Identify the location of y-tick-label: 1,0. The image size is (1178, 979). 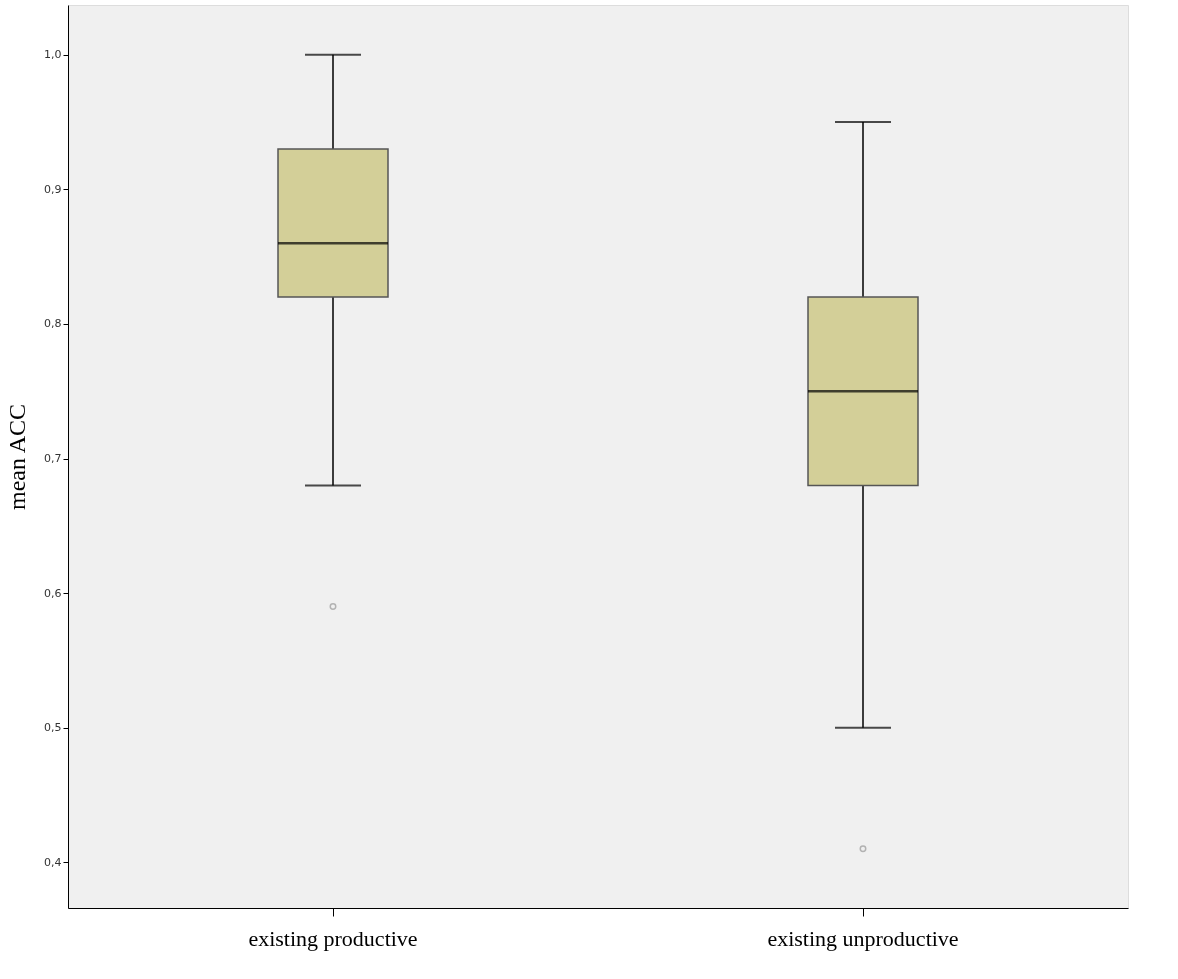
(53, 55).